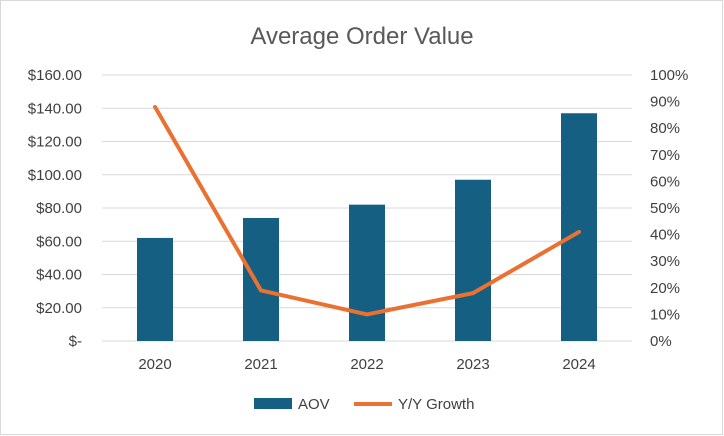 Image resolution: width=724 pixels, height=436 pixels. I want to click on left-tick-label: $120.00, so click(55, 142).